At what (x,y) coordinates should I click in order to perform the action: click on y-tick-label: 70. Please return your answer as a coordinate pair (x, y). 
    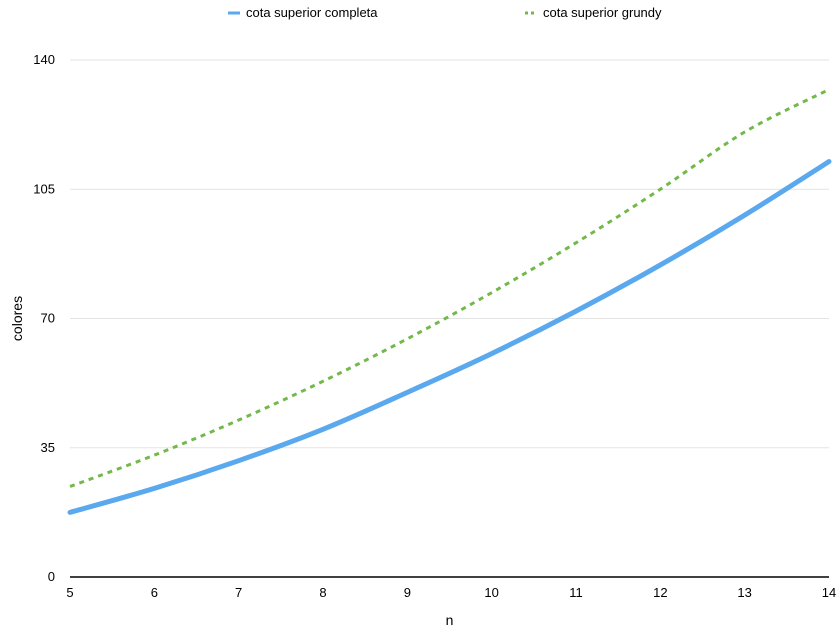
    Looking at the image, I should click on (48, 318).